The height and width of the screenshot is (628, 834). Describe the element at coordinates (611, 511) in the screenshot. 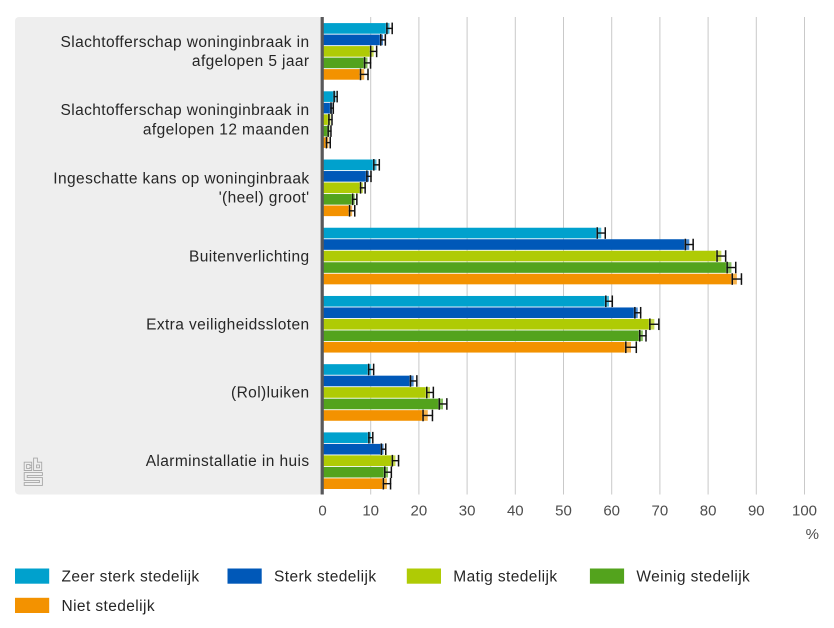

I see `svg-text: 60` at that location.